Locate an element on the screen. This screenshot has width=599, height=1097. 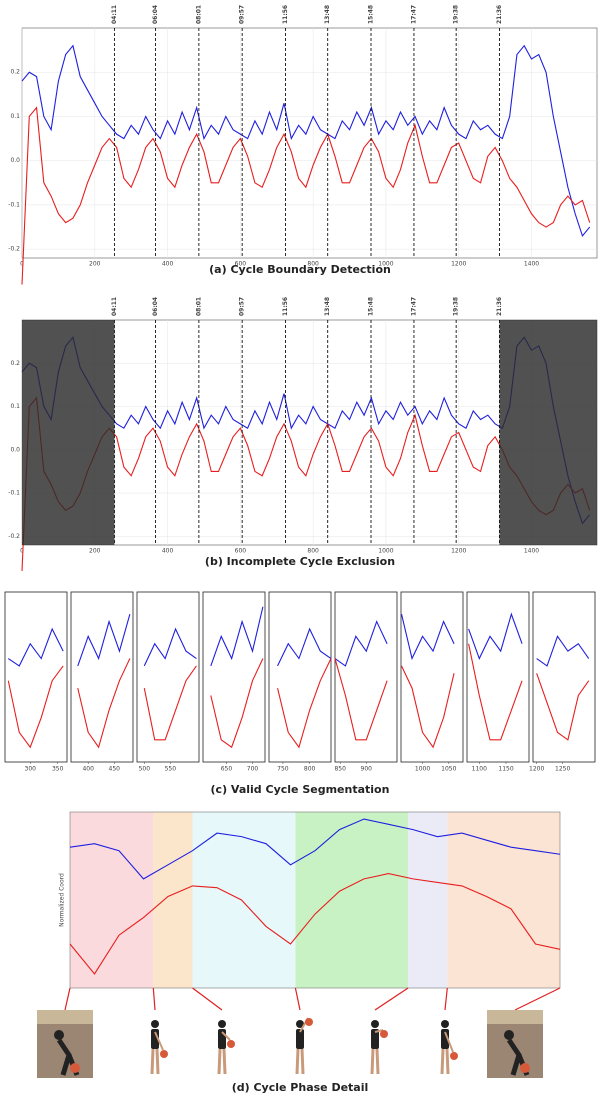
x-tick-label: 350 is located at coordinates (58, 769).